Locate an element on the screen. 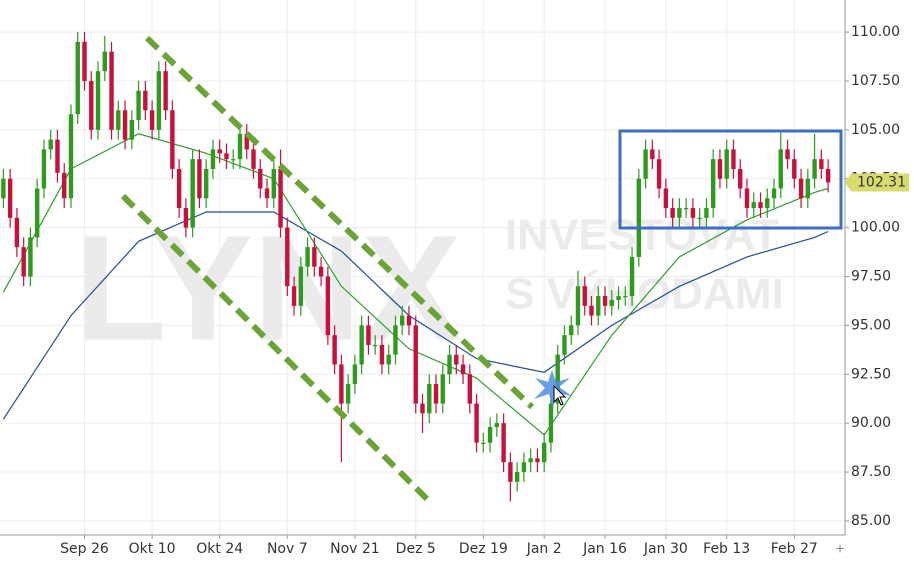  x-tick-label: Jan 16 is located at coordinates (604, 549).